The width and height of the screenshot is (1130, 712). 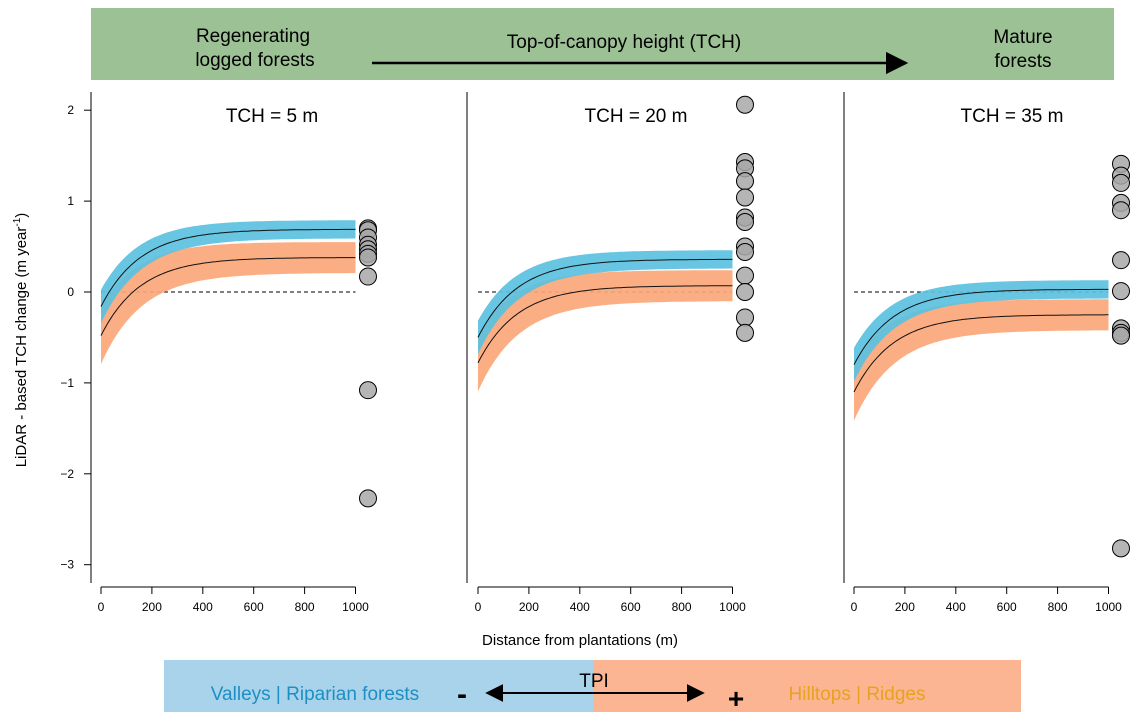 What do you see at coordinates (594, 681) in the screenshot?
I see `footer-tpi-label: TPI` at bounding box center [594, 681].